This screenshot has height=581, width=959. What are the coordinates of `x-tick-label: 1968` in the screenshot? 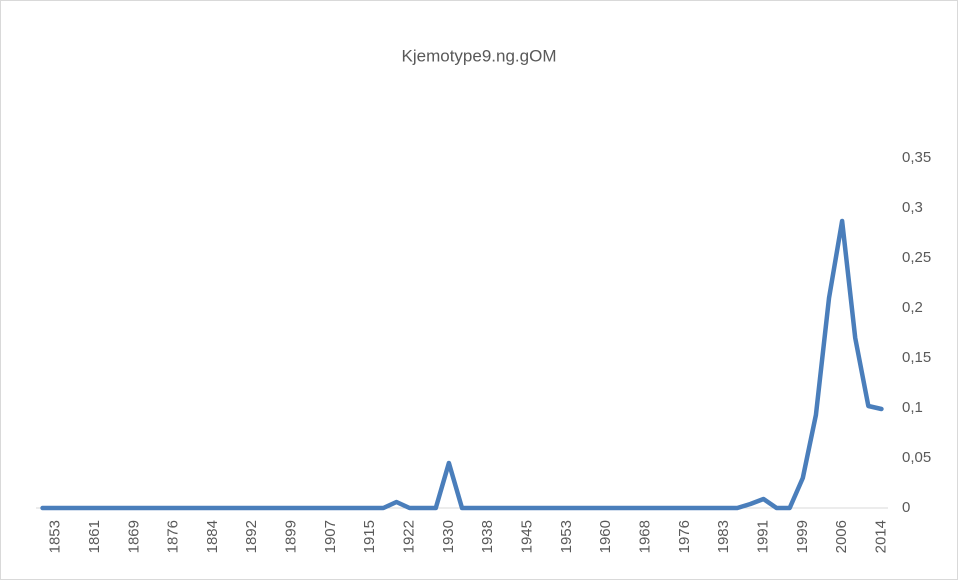 It's located at (644, 536).